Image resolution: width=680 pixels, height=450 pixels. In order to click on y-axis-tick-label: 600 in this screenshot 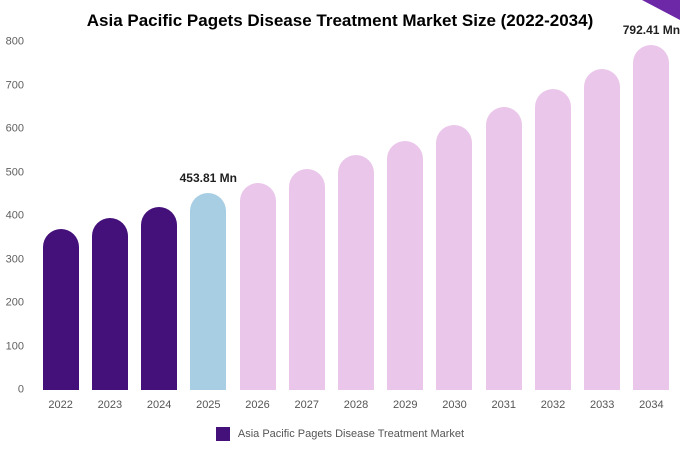, I will do `click(14, 128)`.